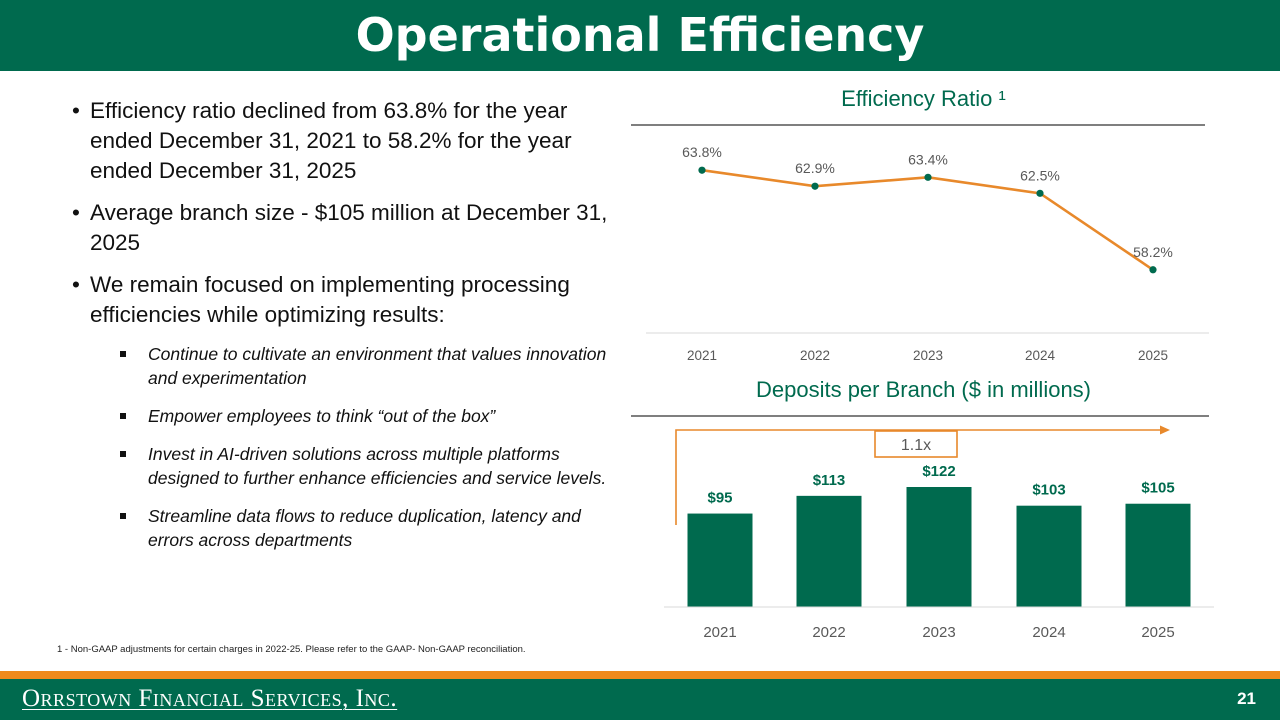  I want to click on line-x-tick-label: 2024, so click(1040, 355).